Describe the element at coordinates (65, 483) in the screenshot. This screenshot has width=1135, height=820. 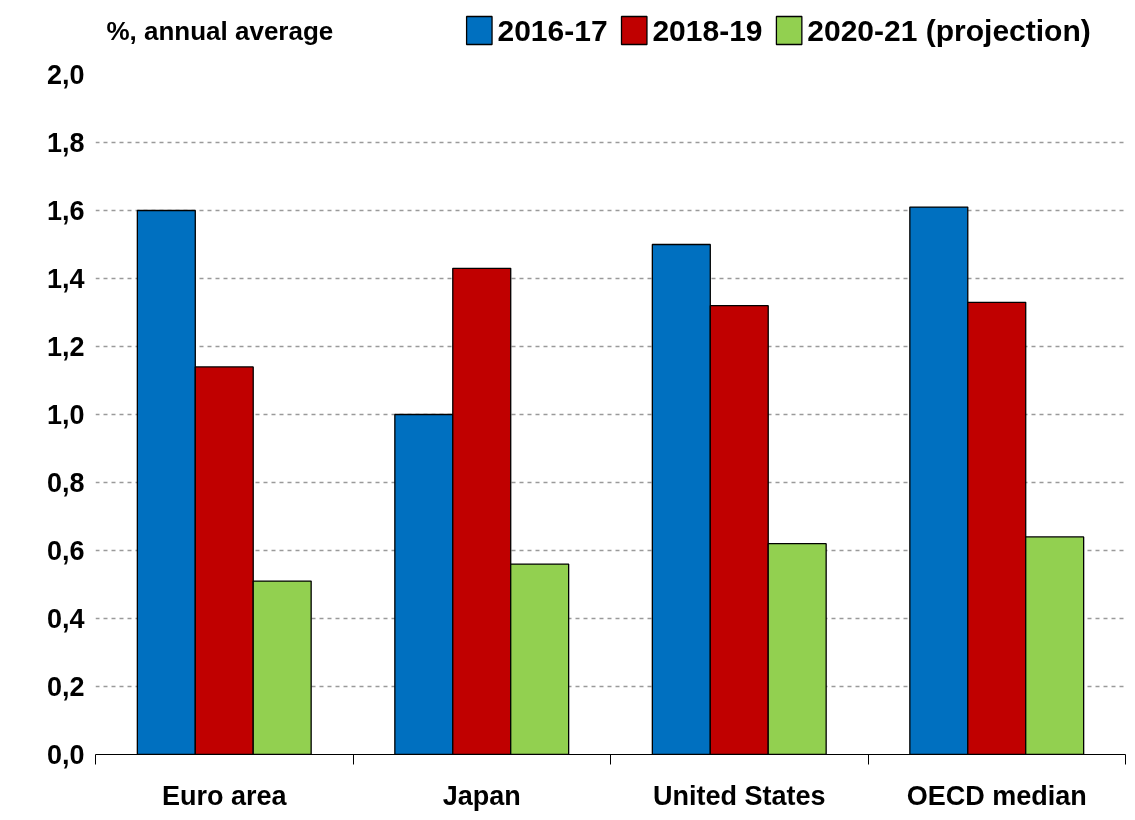
I see `y-tick-label: 0,8` at that location.